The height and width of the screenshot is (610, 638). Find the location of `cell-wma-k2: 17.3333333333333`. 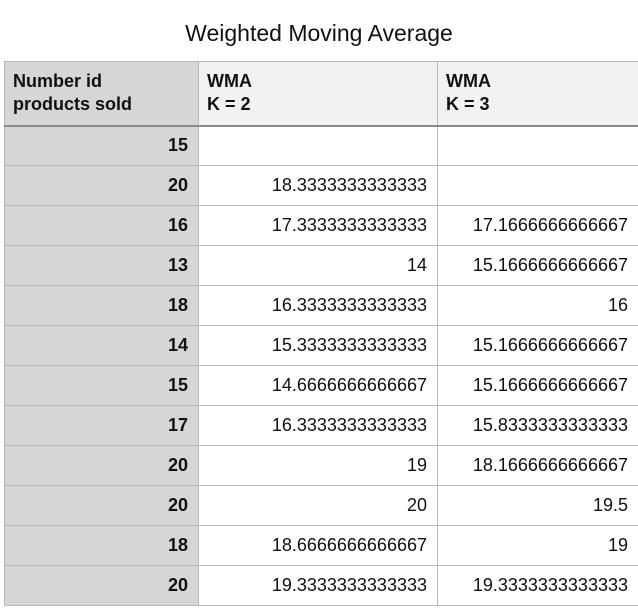

cell-wma-k2: 17.3333333333333 is located at coordinates (318, 225).